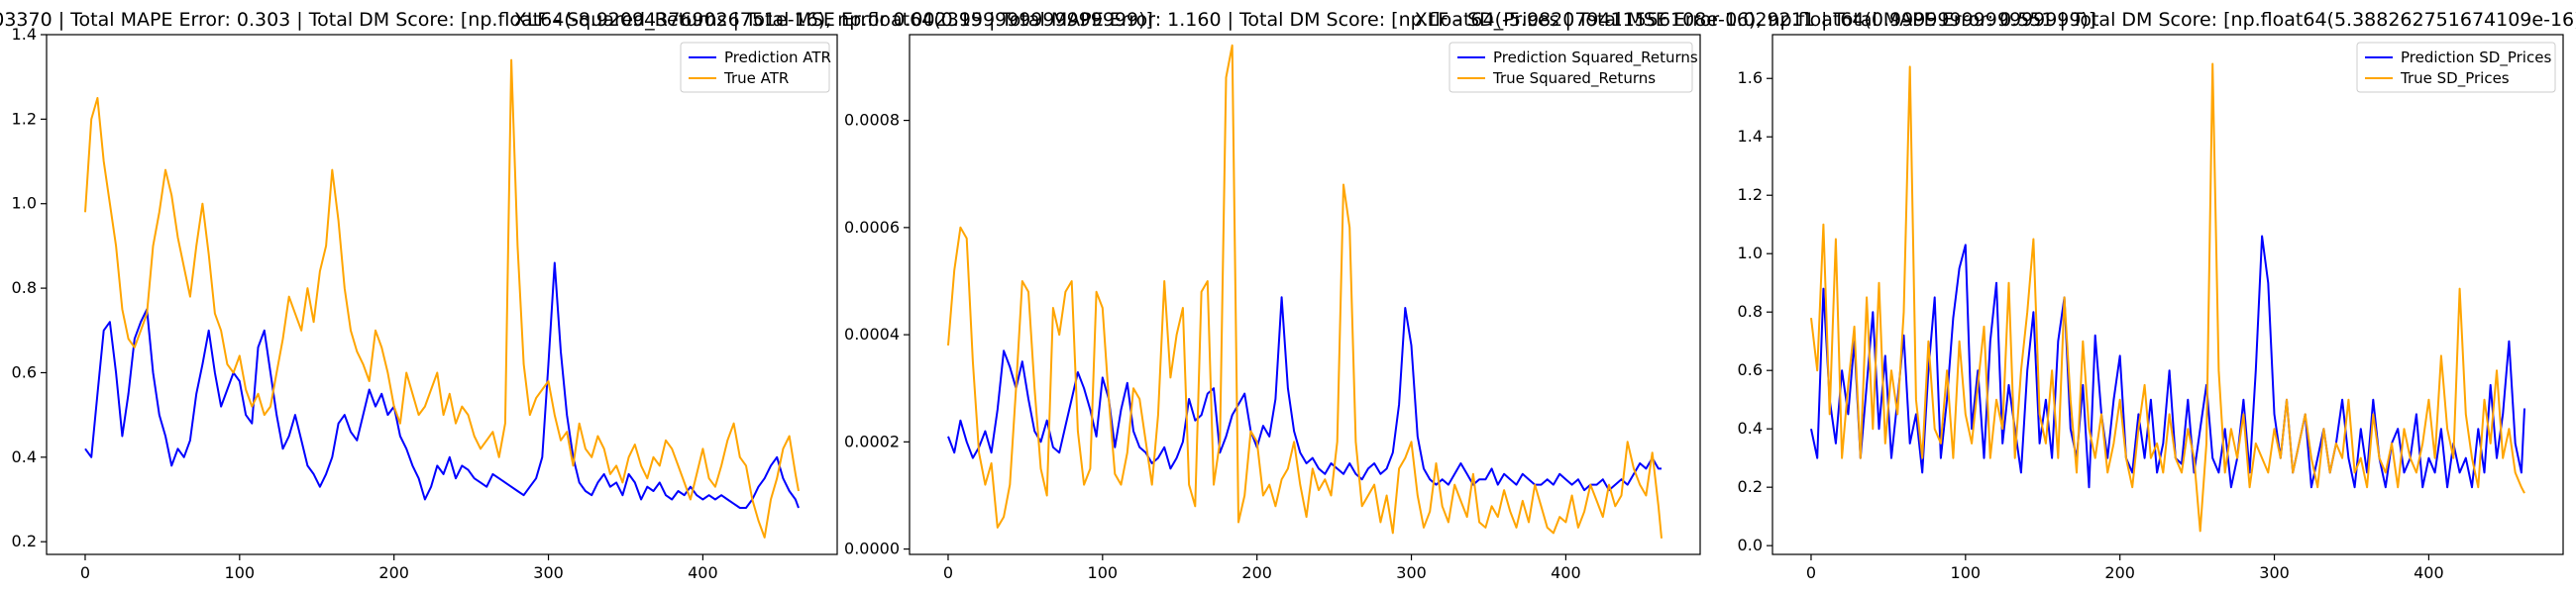 This screenshot has width=2576, height=594. Describe the element at coordinates (2455, 79) in the screenshot. I see `legend-entry: True SD_Prices` at that location.